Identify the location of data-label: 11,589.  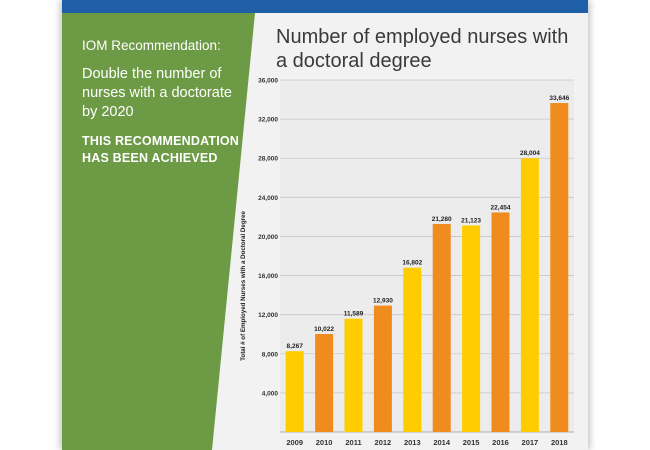
(354, 314).